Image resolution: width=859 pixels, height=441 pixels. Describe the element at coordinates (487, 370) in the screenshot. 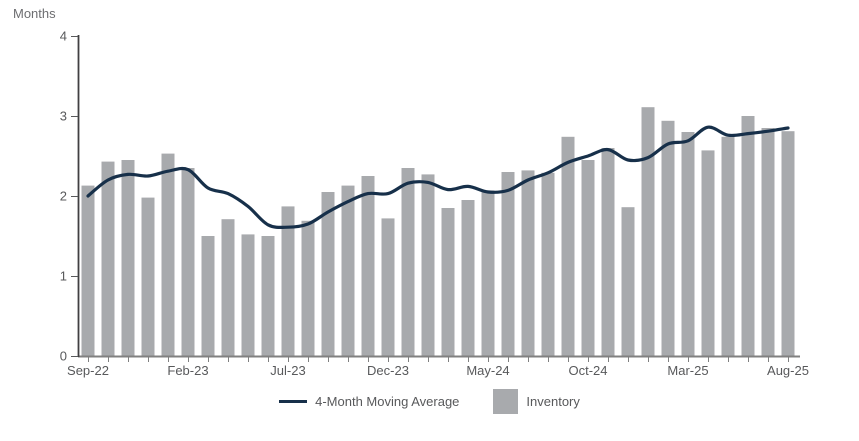

I see `x-tick-label: May-24` at that location.